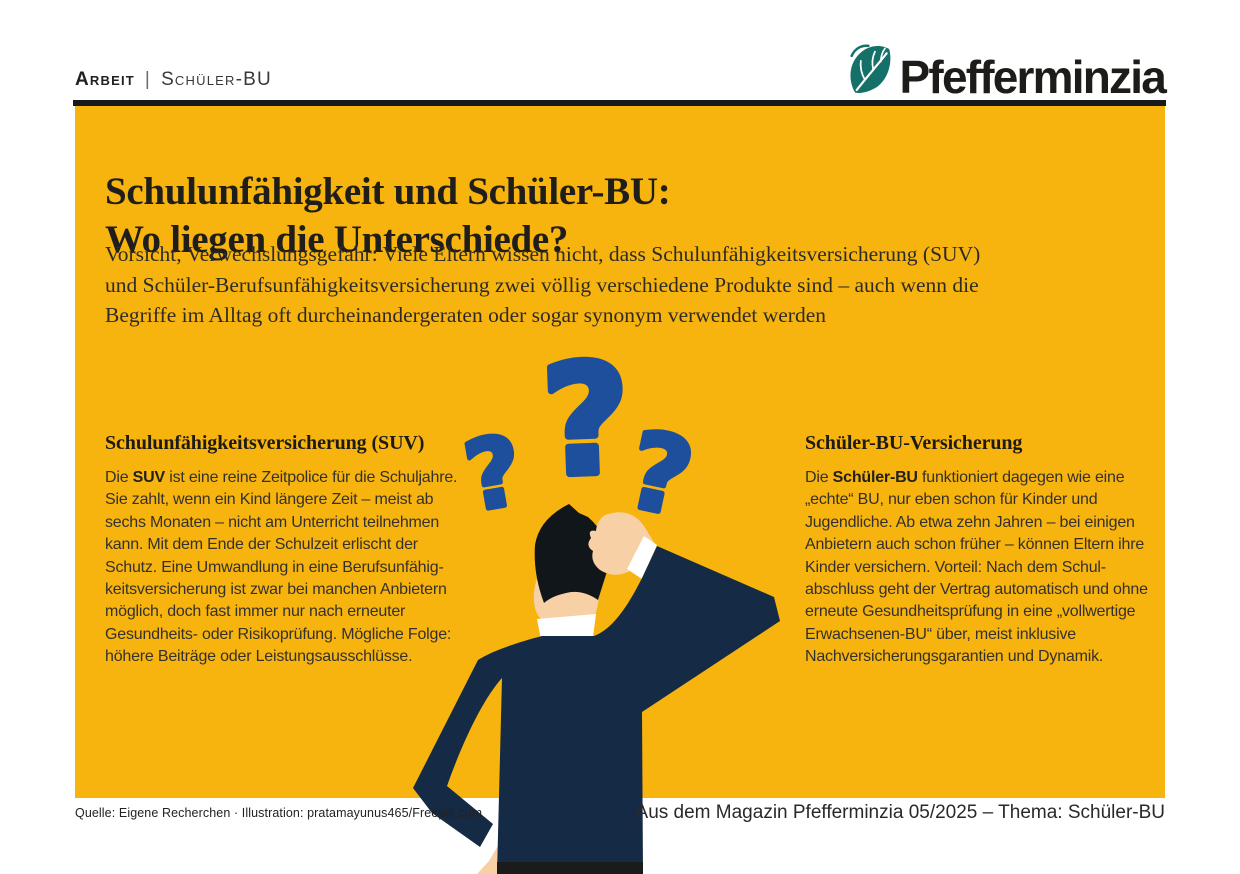  Describe the element at coordinates (491, 842) in the screenshot. I see `man-shirt-hip` at that location.